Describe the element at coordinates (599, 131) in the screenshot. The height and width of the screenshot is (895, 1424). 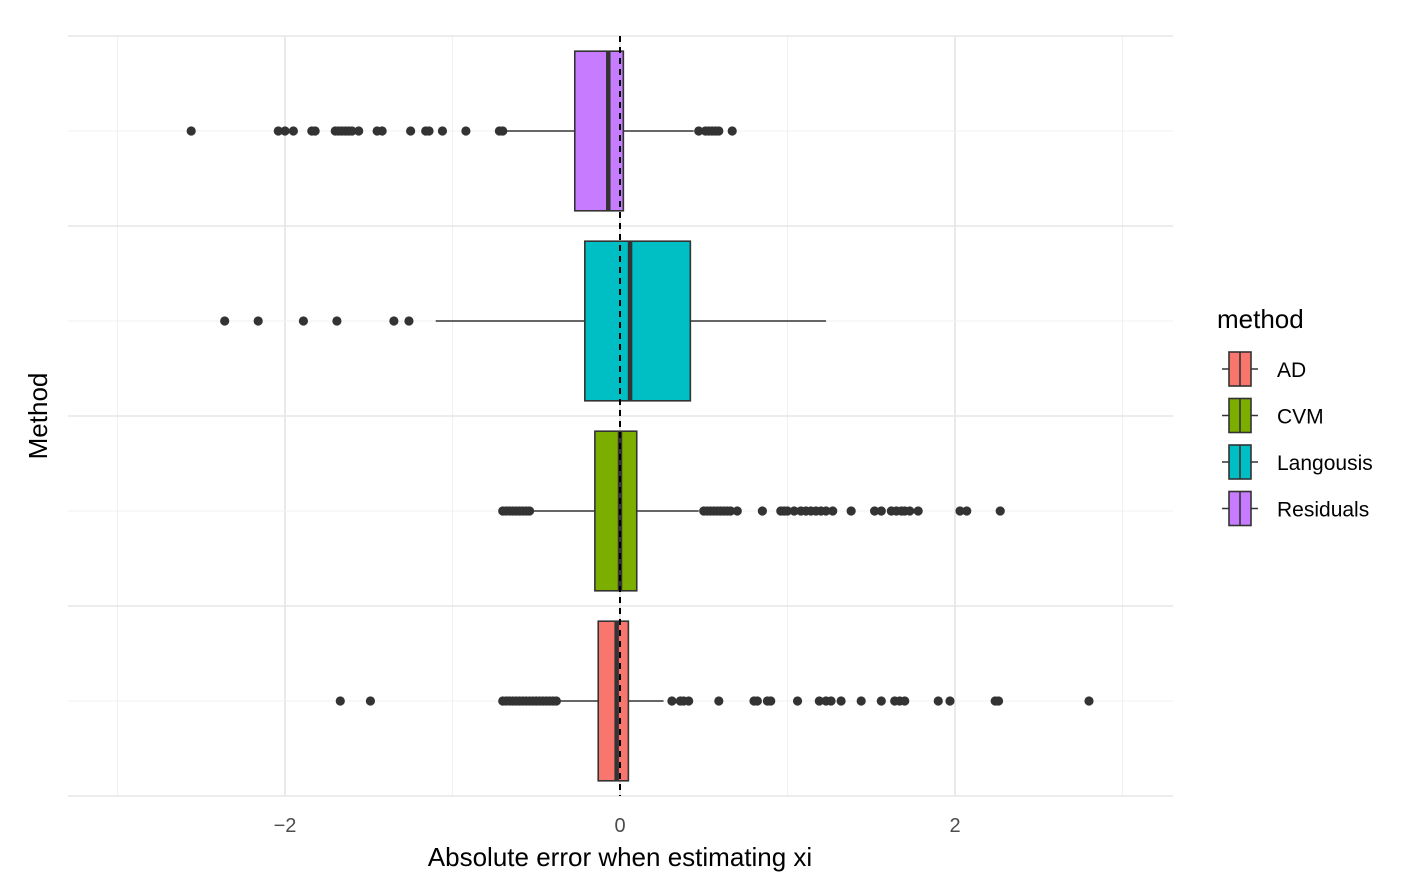
I see `iqr-box-residuals` at that location.